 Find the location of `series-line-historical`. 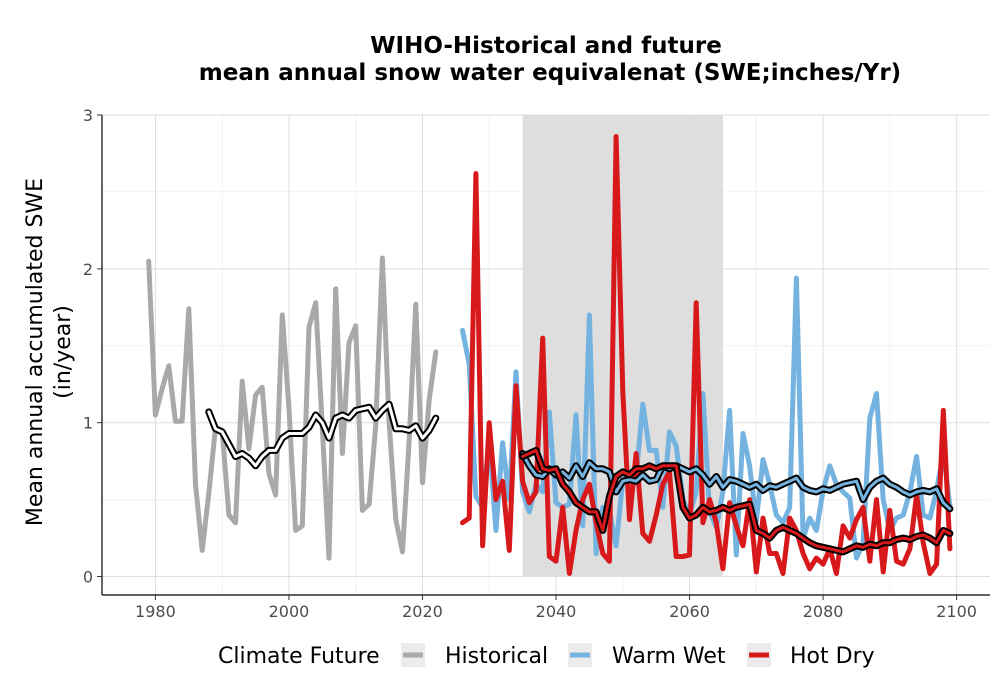

series-line-historical is located at coordinates (292, 408).